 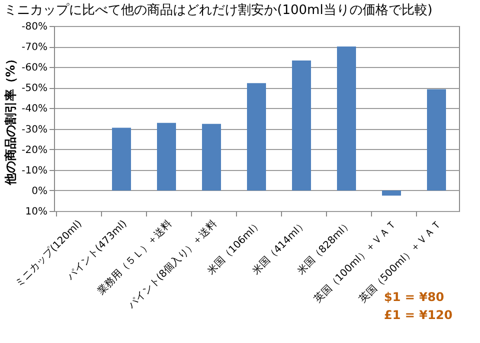 I want to click on chart-title: ミニカップに比べて他の商品はどれだけ割安か(100ml当りの価格で比較), so click(x=218, y=10).